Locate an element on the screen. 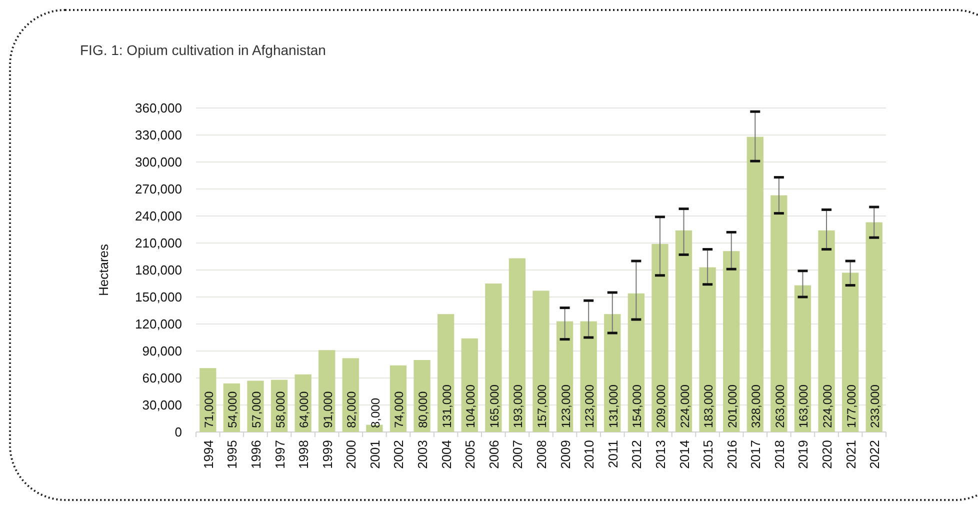 The image size is (978, 510). y-tick-label: 240,000 is located at coordinates (158, 216).